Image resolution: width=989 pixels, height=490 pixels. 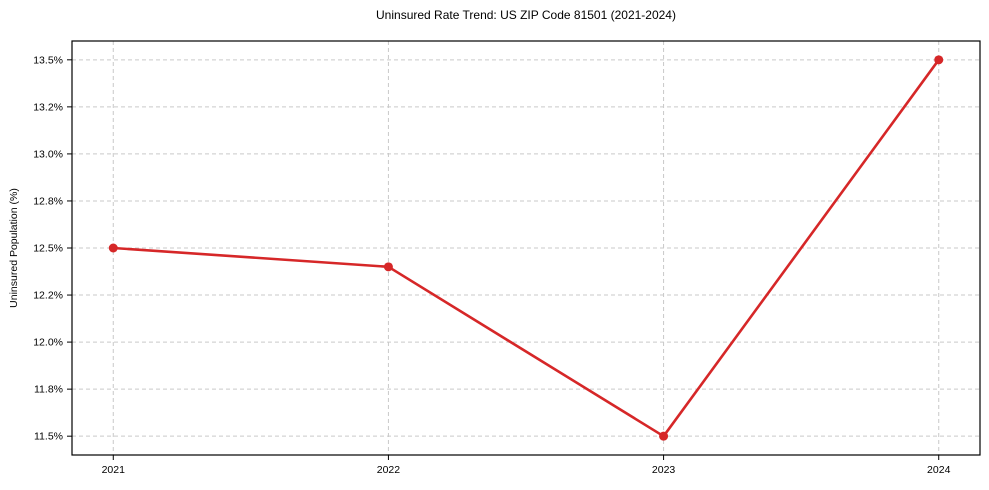 I want to click on y-tick-label: 12.2%, so click(x=48, y=296).